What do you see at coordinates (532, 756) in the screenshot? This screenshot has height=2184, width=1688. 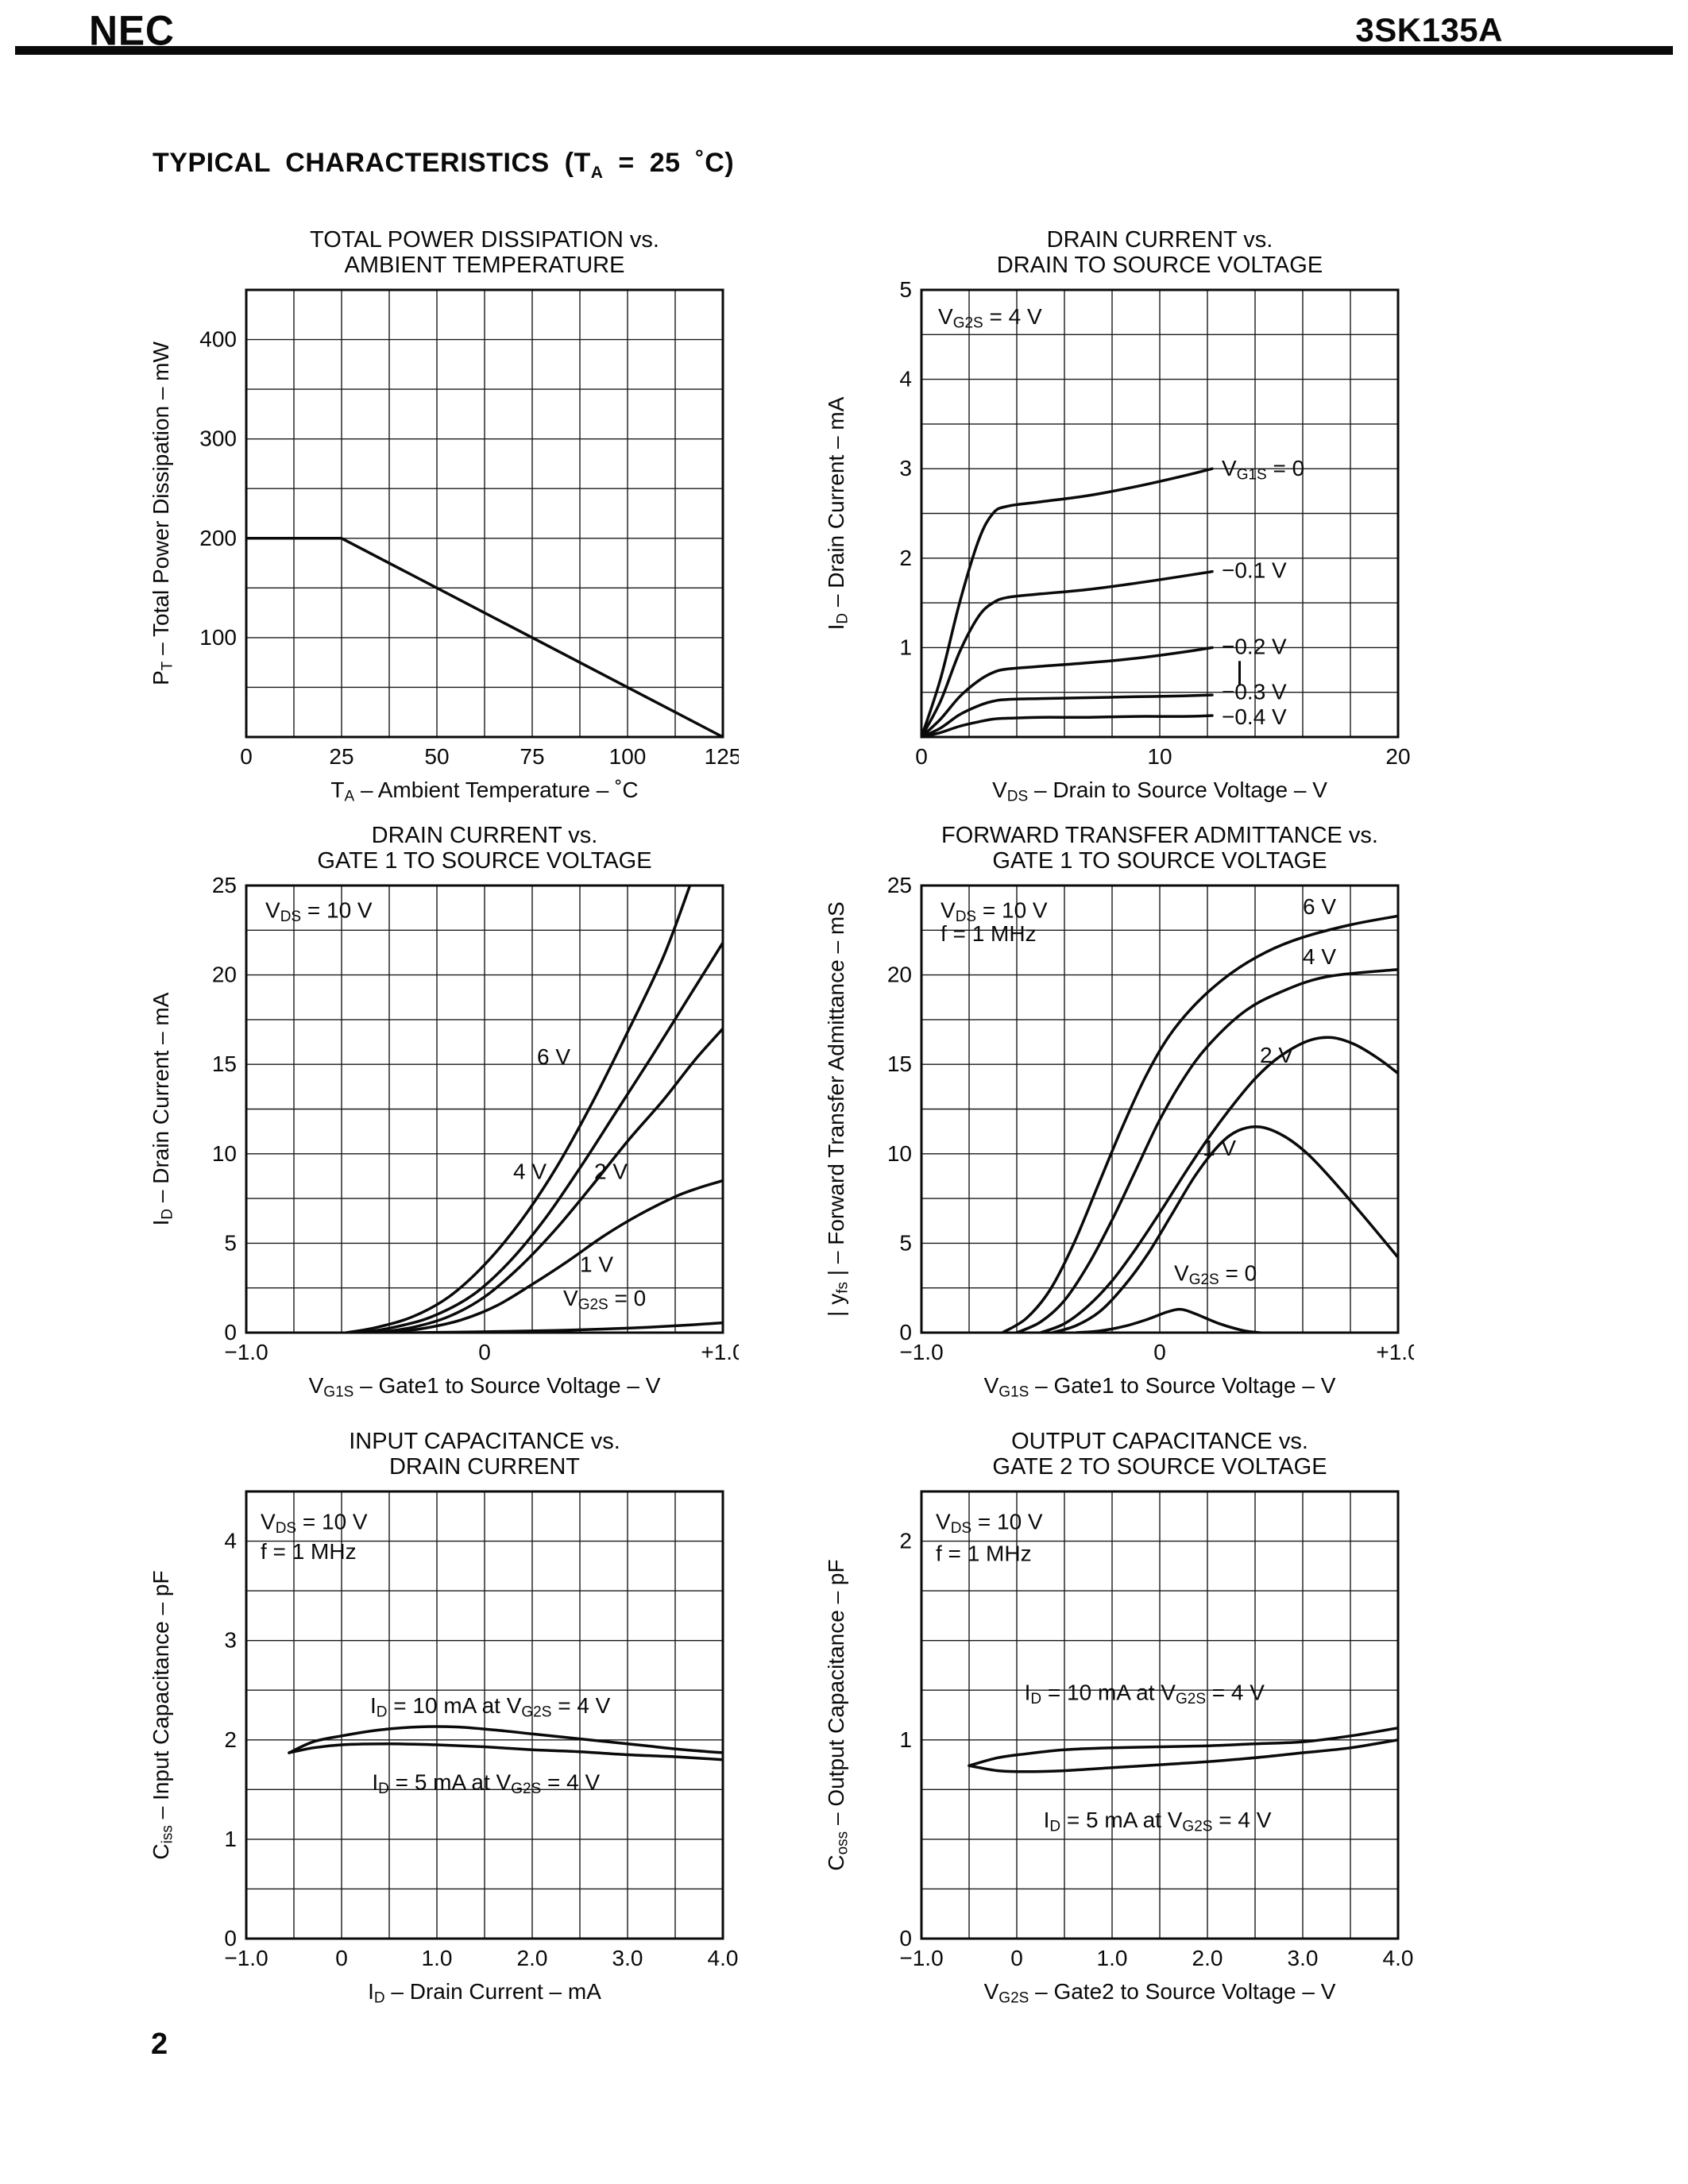 I see `svg-text: 75` at bounding box center [532, 756].